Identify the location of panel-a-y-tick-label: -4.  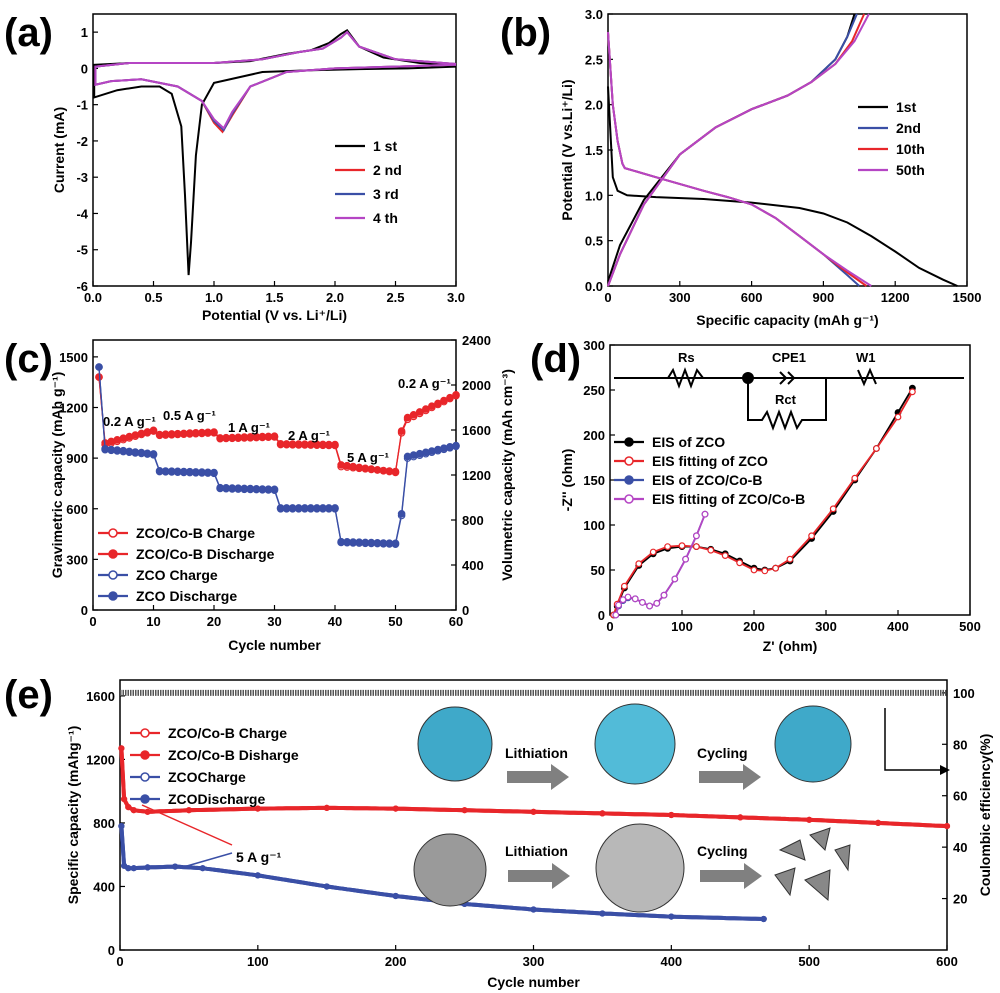
(82, 213).